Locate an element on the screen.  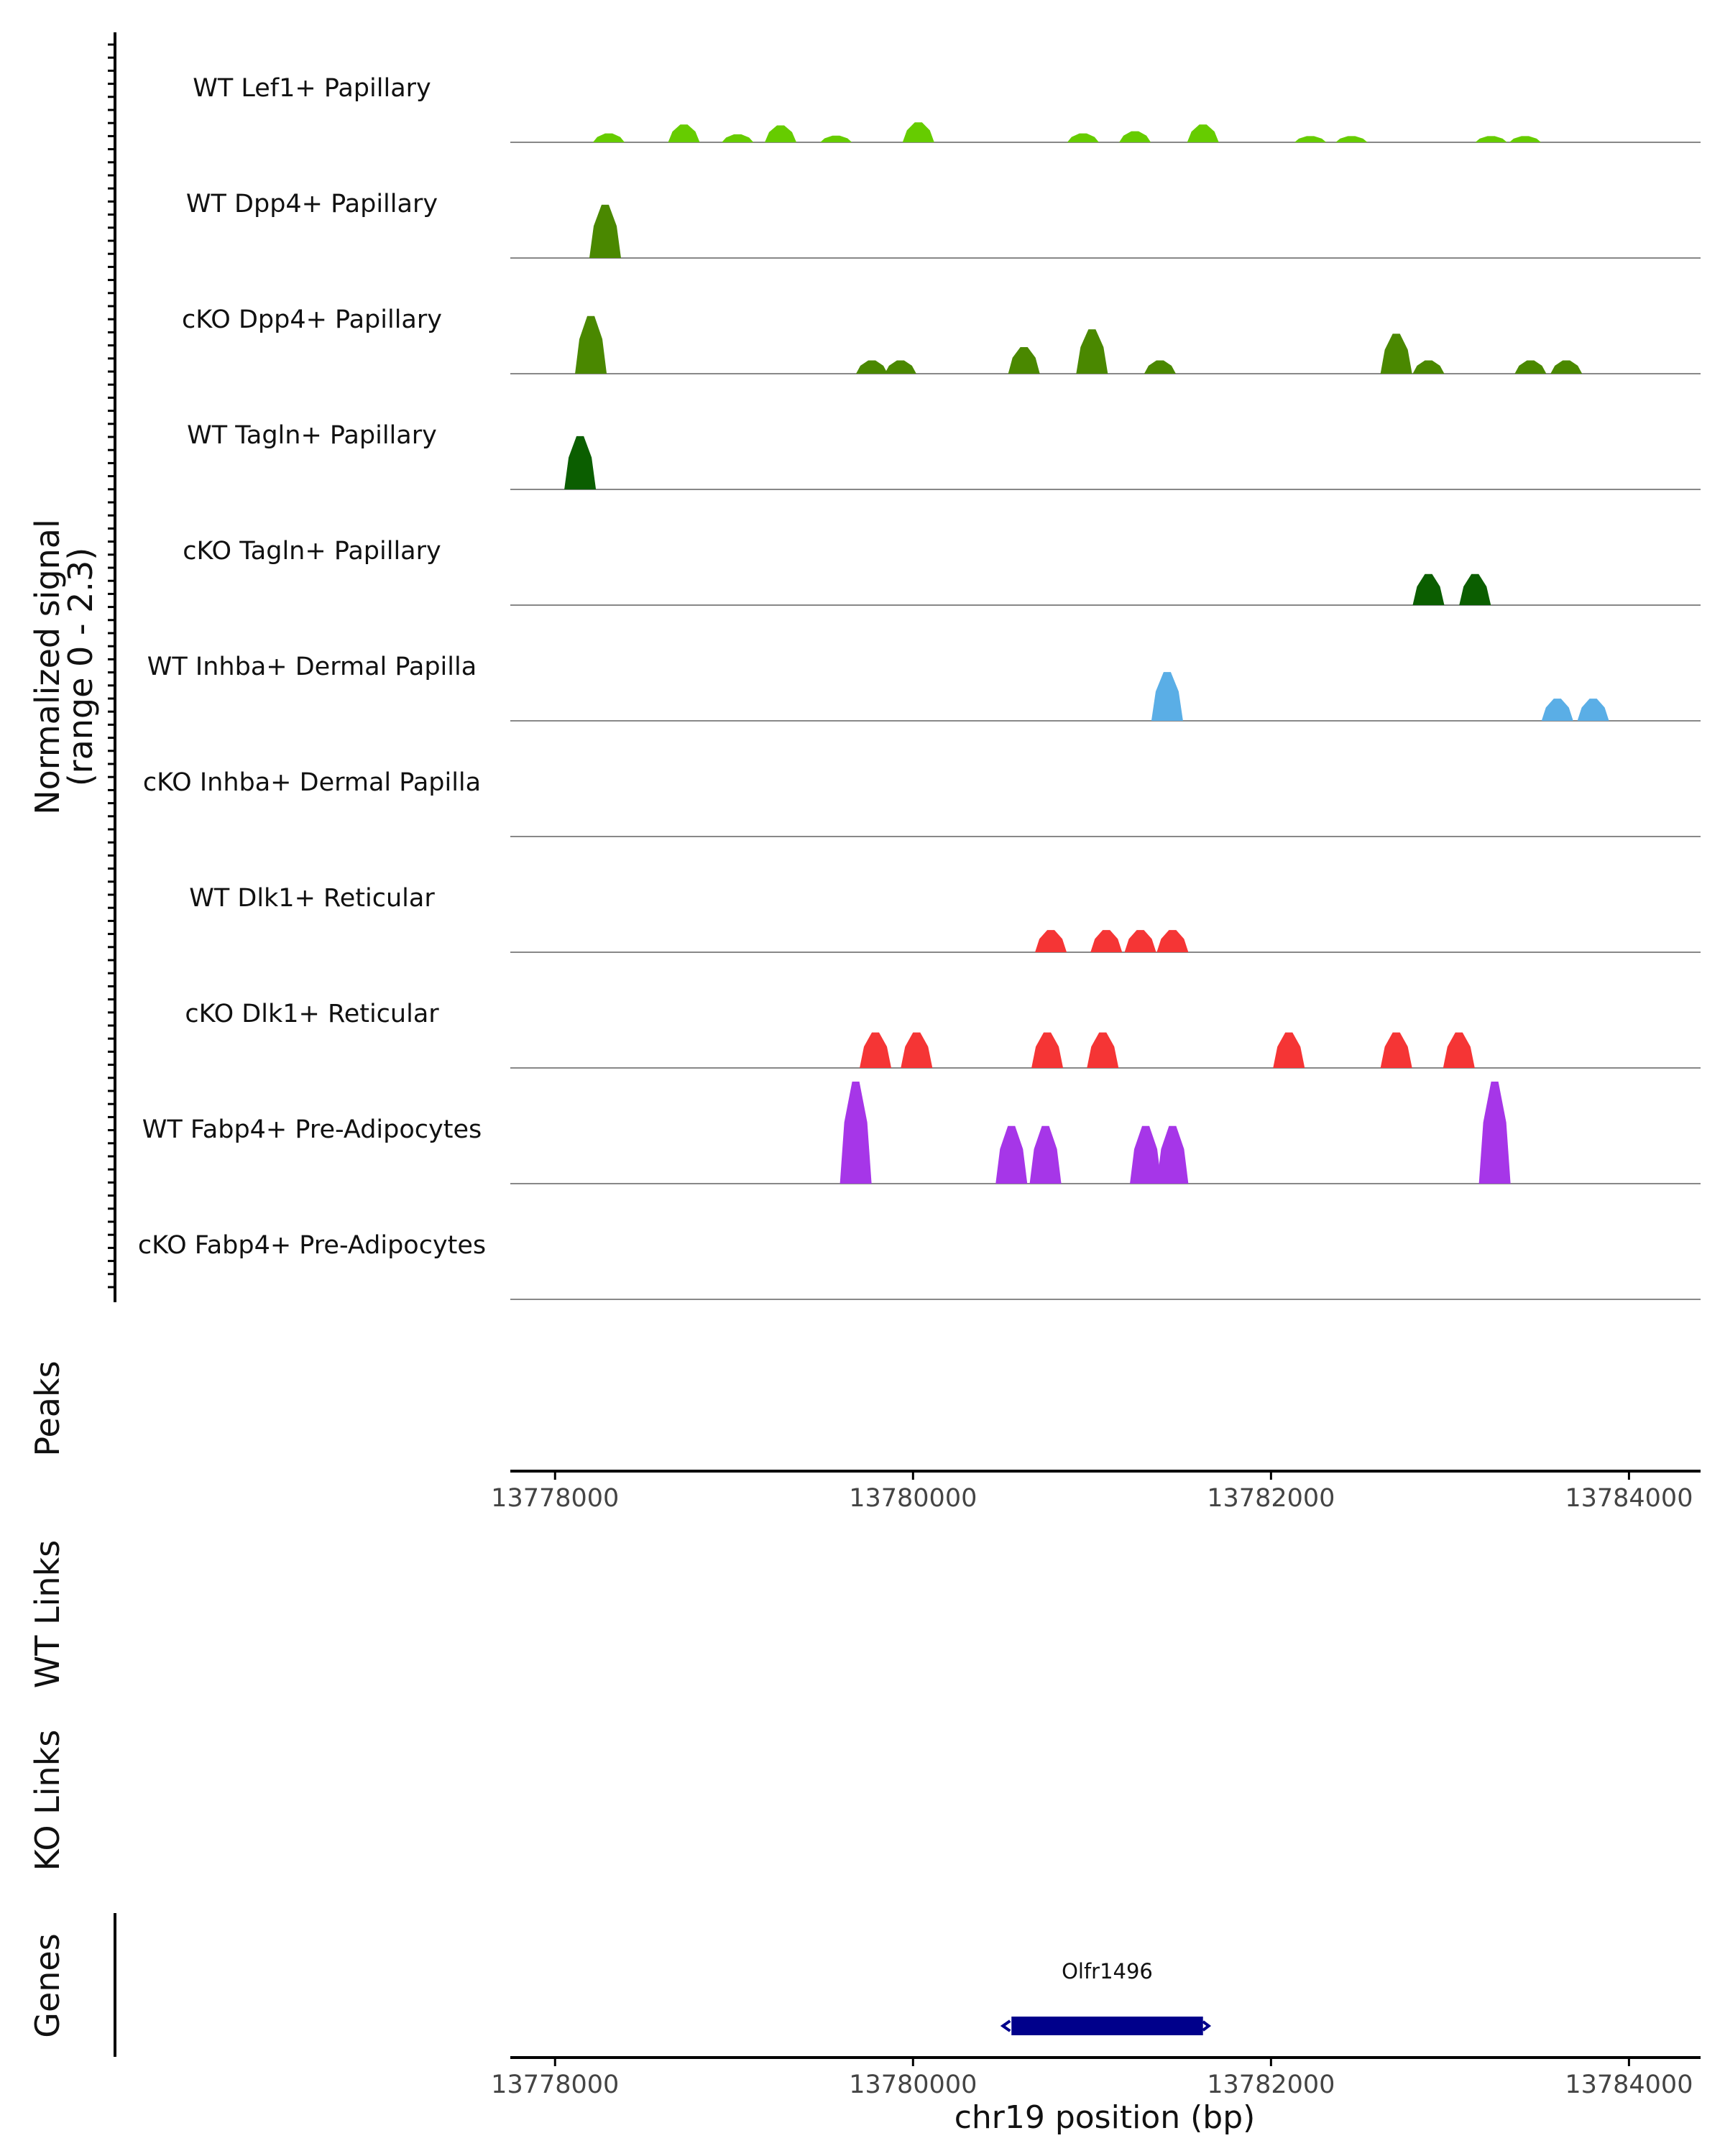
track-3: cKO Dpp4+ Papillary is located at coordinates (941, 339).